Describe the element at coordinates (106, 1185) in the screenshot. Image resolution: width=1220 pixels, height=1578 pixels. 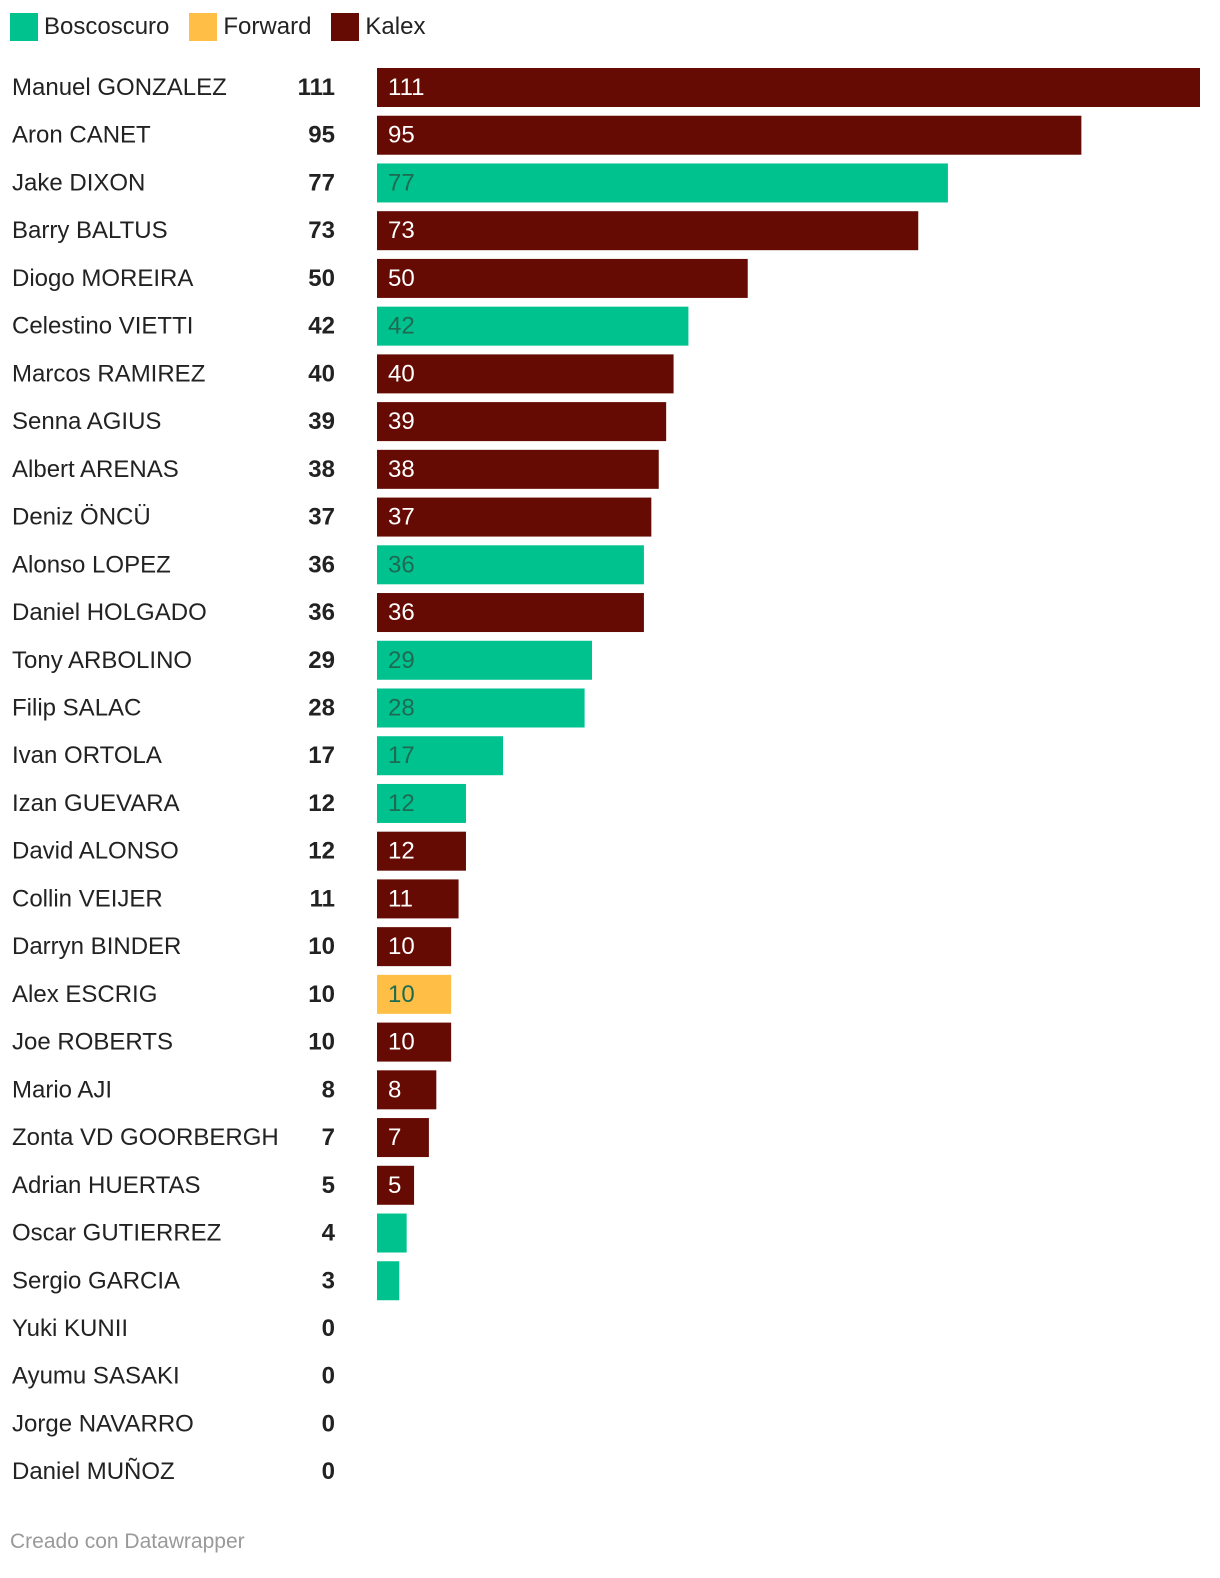
I see `category-label: Adrian HUERTAS` at that location.